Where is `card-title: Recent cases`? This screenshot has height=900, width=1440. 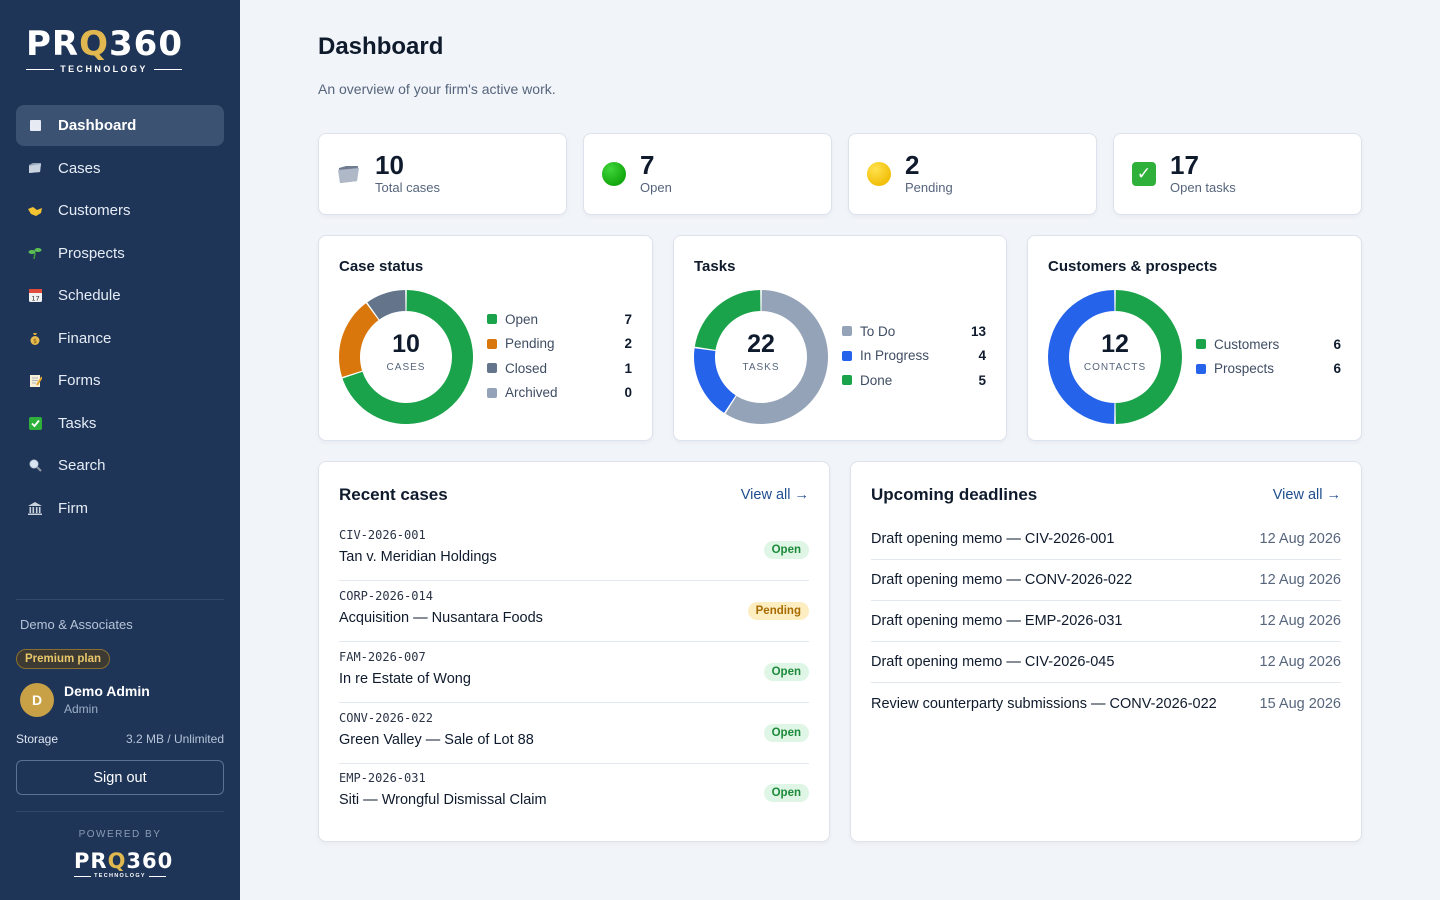
card-title: Recent cases is located at coordinates (393, 494).